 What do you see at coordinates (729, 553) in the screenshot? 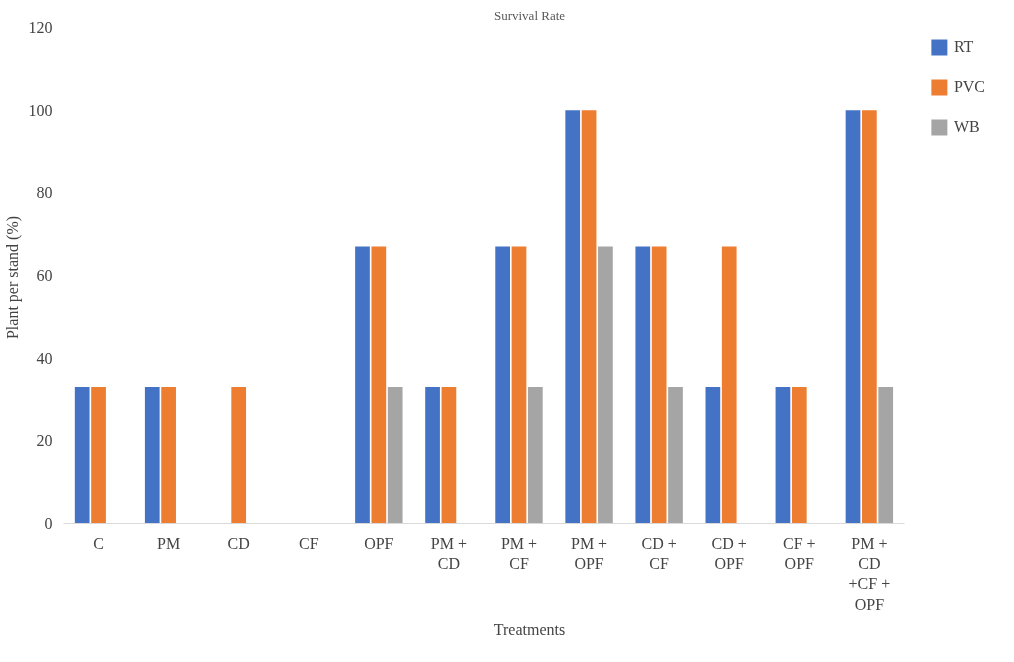
I see `x-tick-label: CD + OPF` at bounding box center [729, 553].